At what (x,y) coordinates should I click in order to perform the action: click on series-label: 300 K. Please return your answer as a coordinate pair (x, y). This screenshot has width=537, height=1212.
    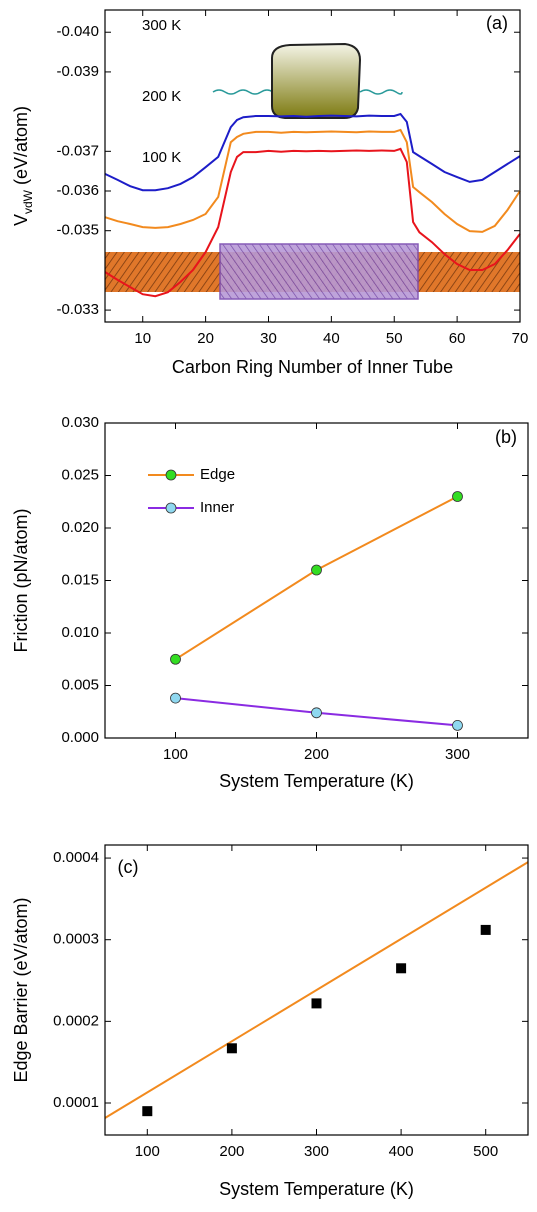
    Looking at the image, I should click on (161, 25).